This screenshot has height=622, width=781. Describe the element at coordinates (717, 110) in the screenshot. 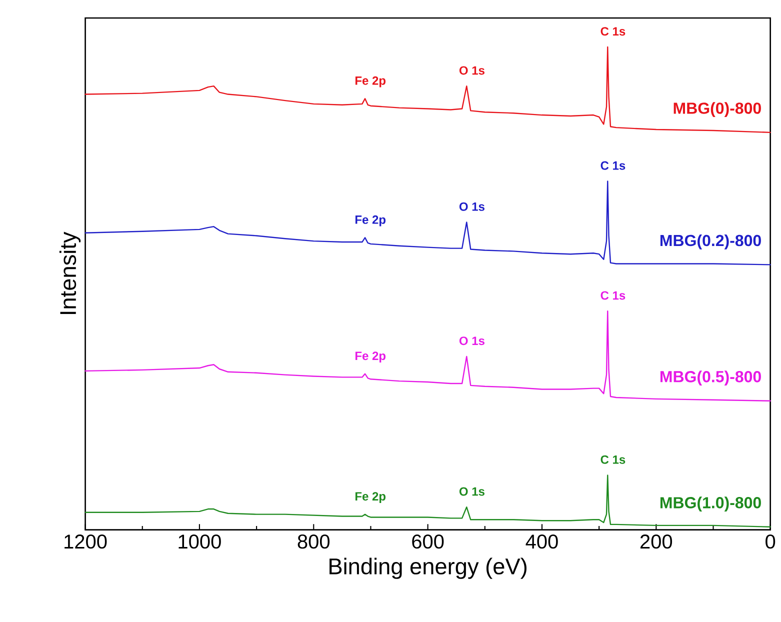

I see `series-label: MBG(0)-800` at that location.